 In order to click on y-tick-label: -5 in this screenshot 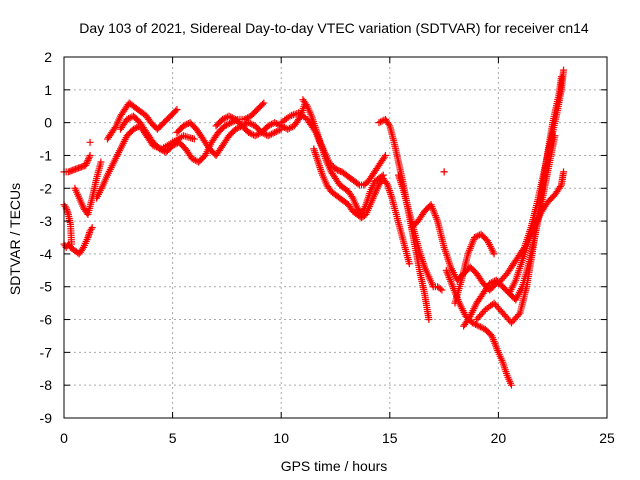, I will do `click(46, 287)`.